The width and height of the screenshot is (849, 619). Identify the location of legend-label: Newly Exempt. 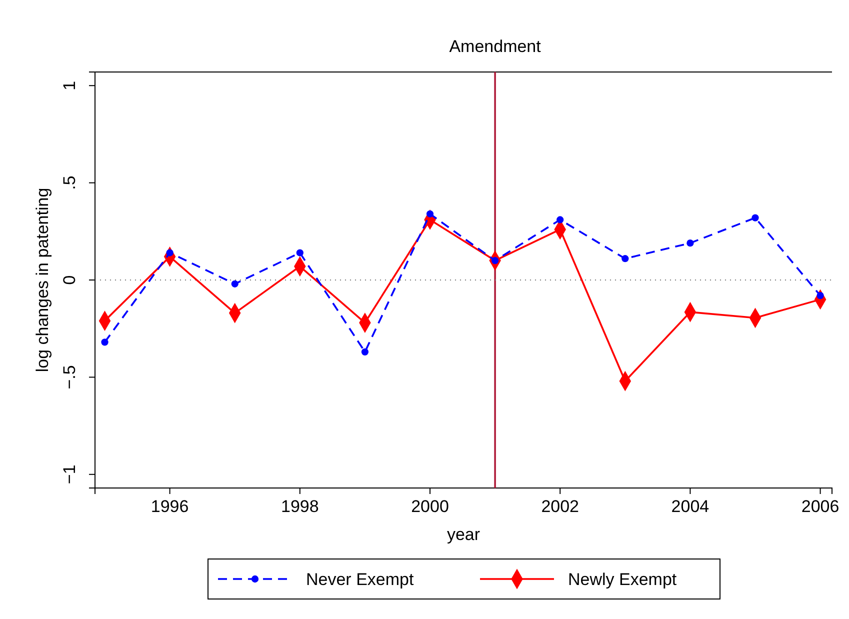
(622, 579).